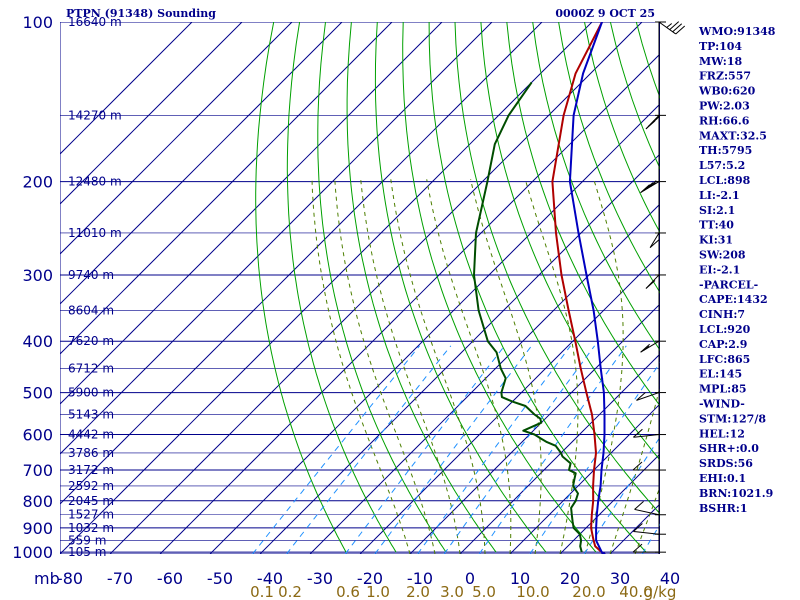  What do you see at coordinates (95, 233) in the screenshot?
I see `height-label: 11010 m` at bounding box center [95, 233].